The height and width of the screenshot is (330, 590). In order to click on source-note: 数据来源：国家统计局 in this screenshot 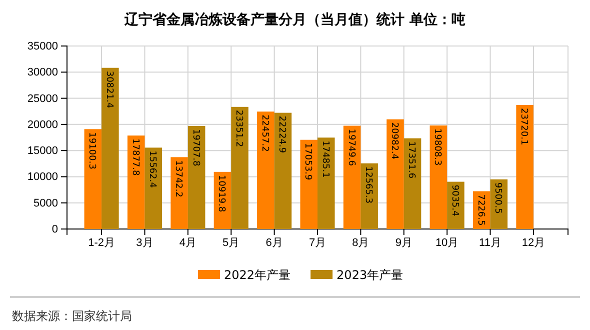, I will do `click(72, 316)`.